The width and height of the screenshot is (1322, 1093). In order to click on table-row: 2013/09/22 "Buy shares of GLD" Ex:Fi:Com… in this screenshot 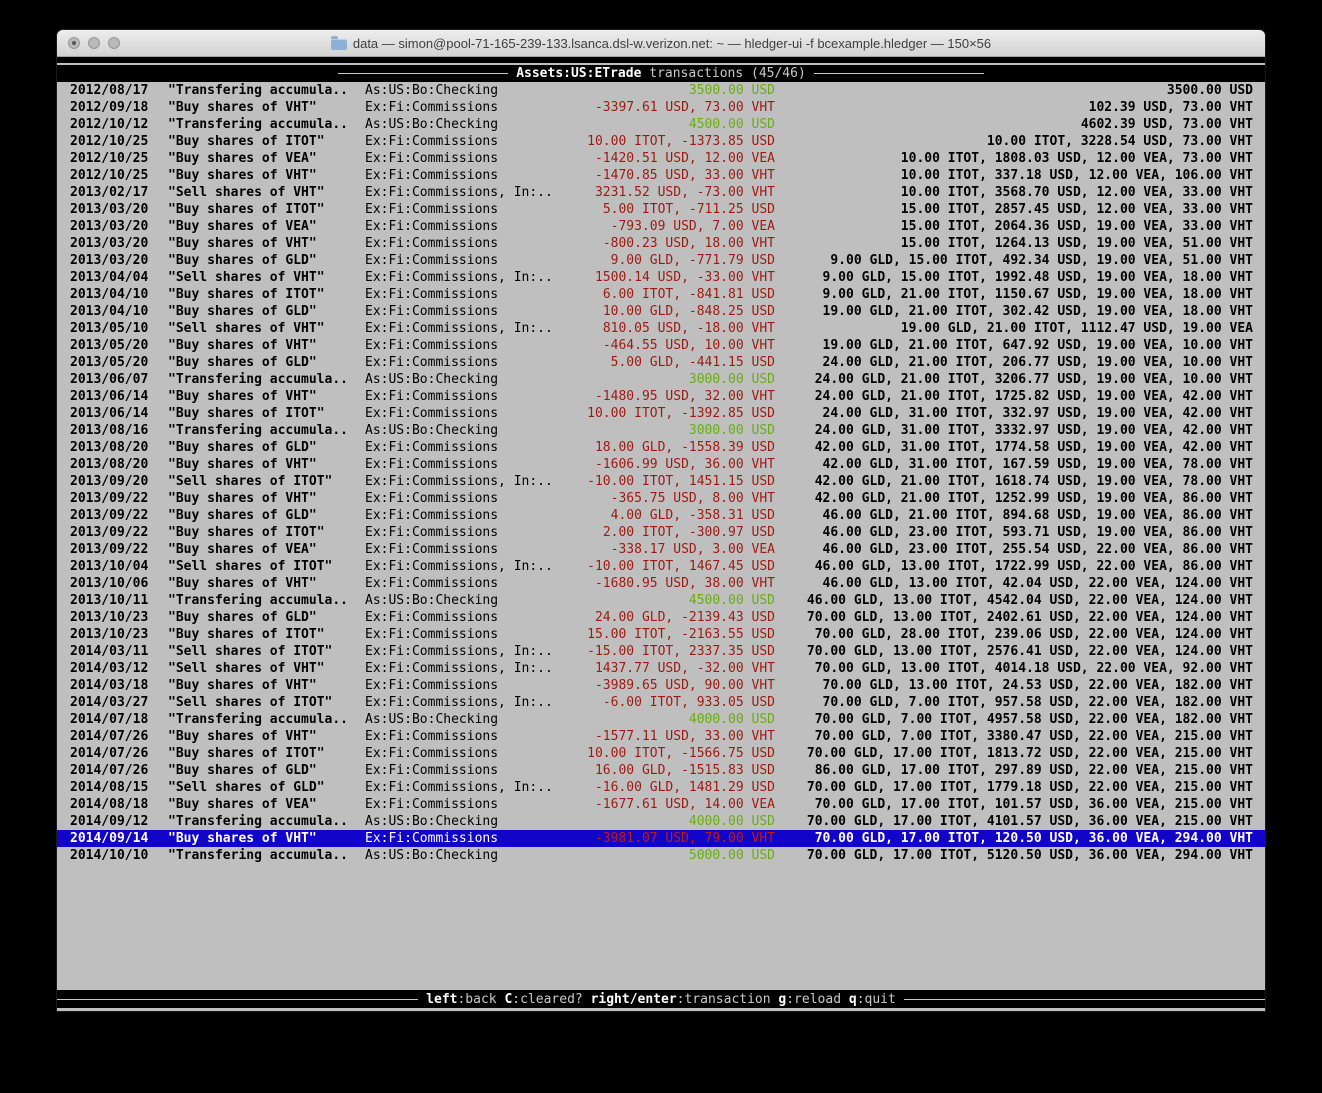, I will do `click(661, 515)`.